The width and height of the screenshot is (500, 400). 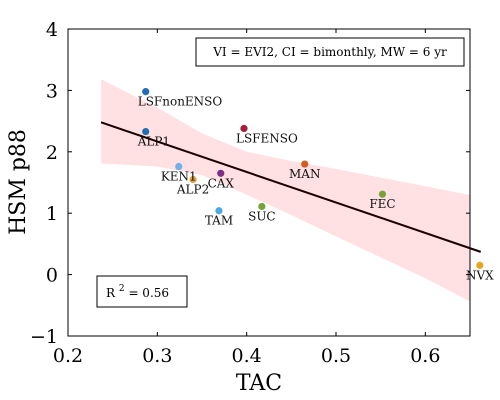 I want to click on y-tick-label: 4, so click(x=52, y=30).